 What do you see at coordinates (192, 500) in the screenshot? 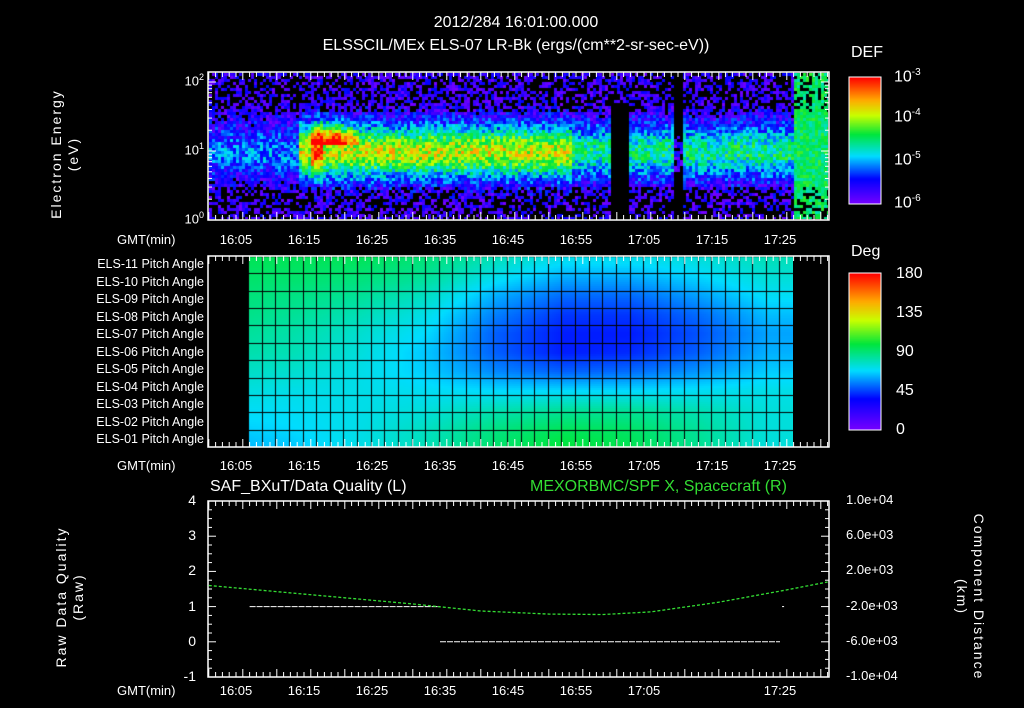
I see `left-tick-label: 4` at bounding box center [192, 500].